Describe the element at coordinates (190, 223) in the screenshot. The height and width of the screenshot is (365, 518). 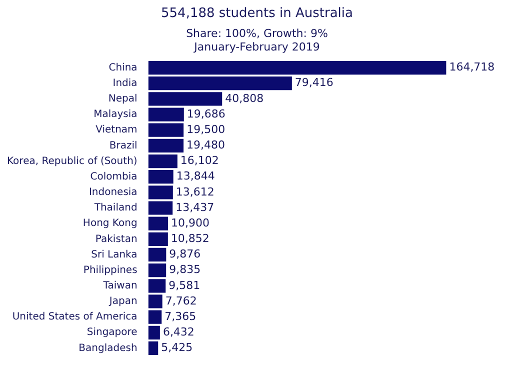
I see `data-label: 10,900` at that location.